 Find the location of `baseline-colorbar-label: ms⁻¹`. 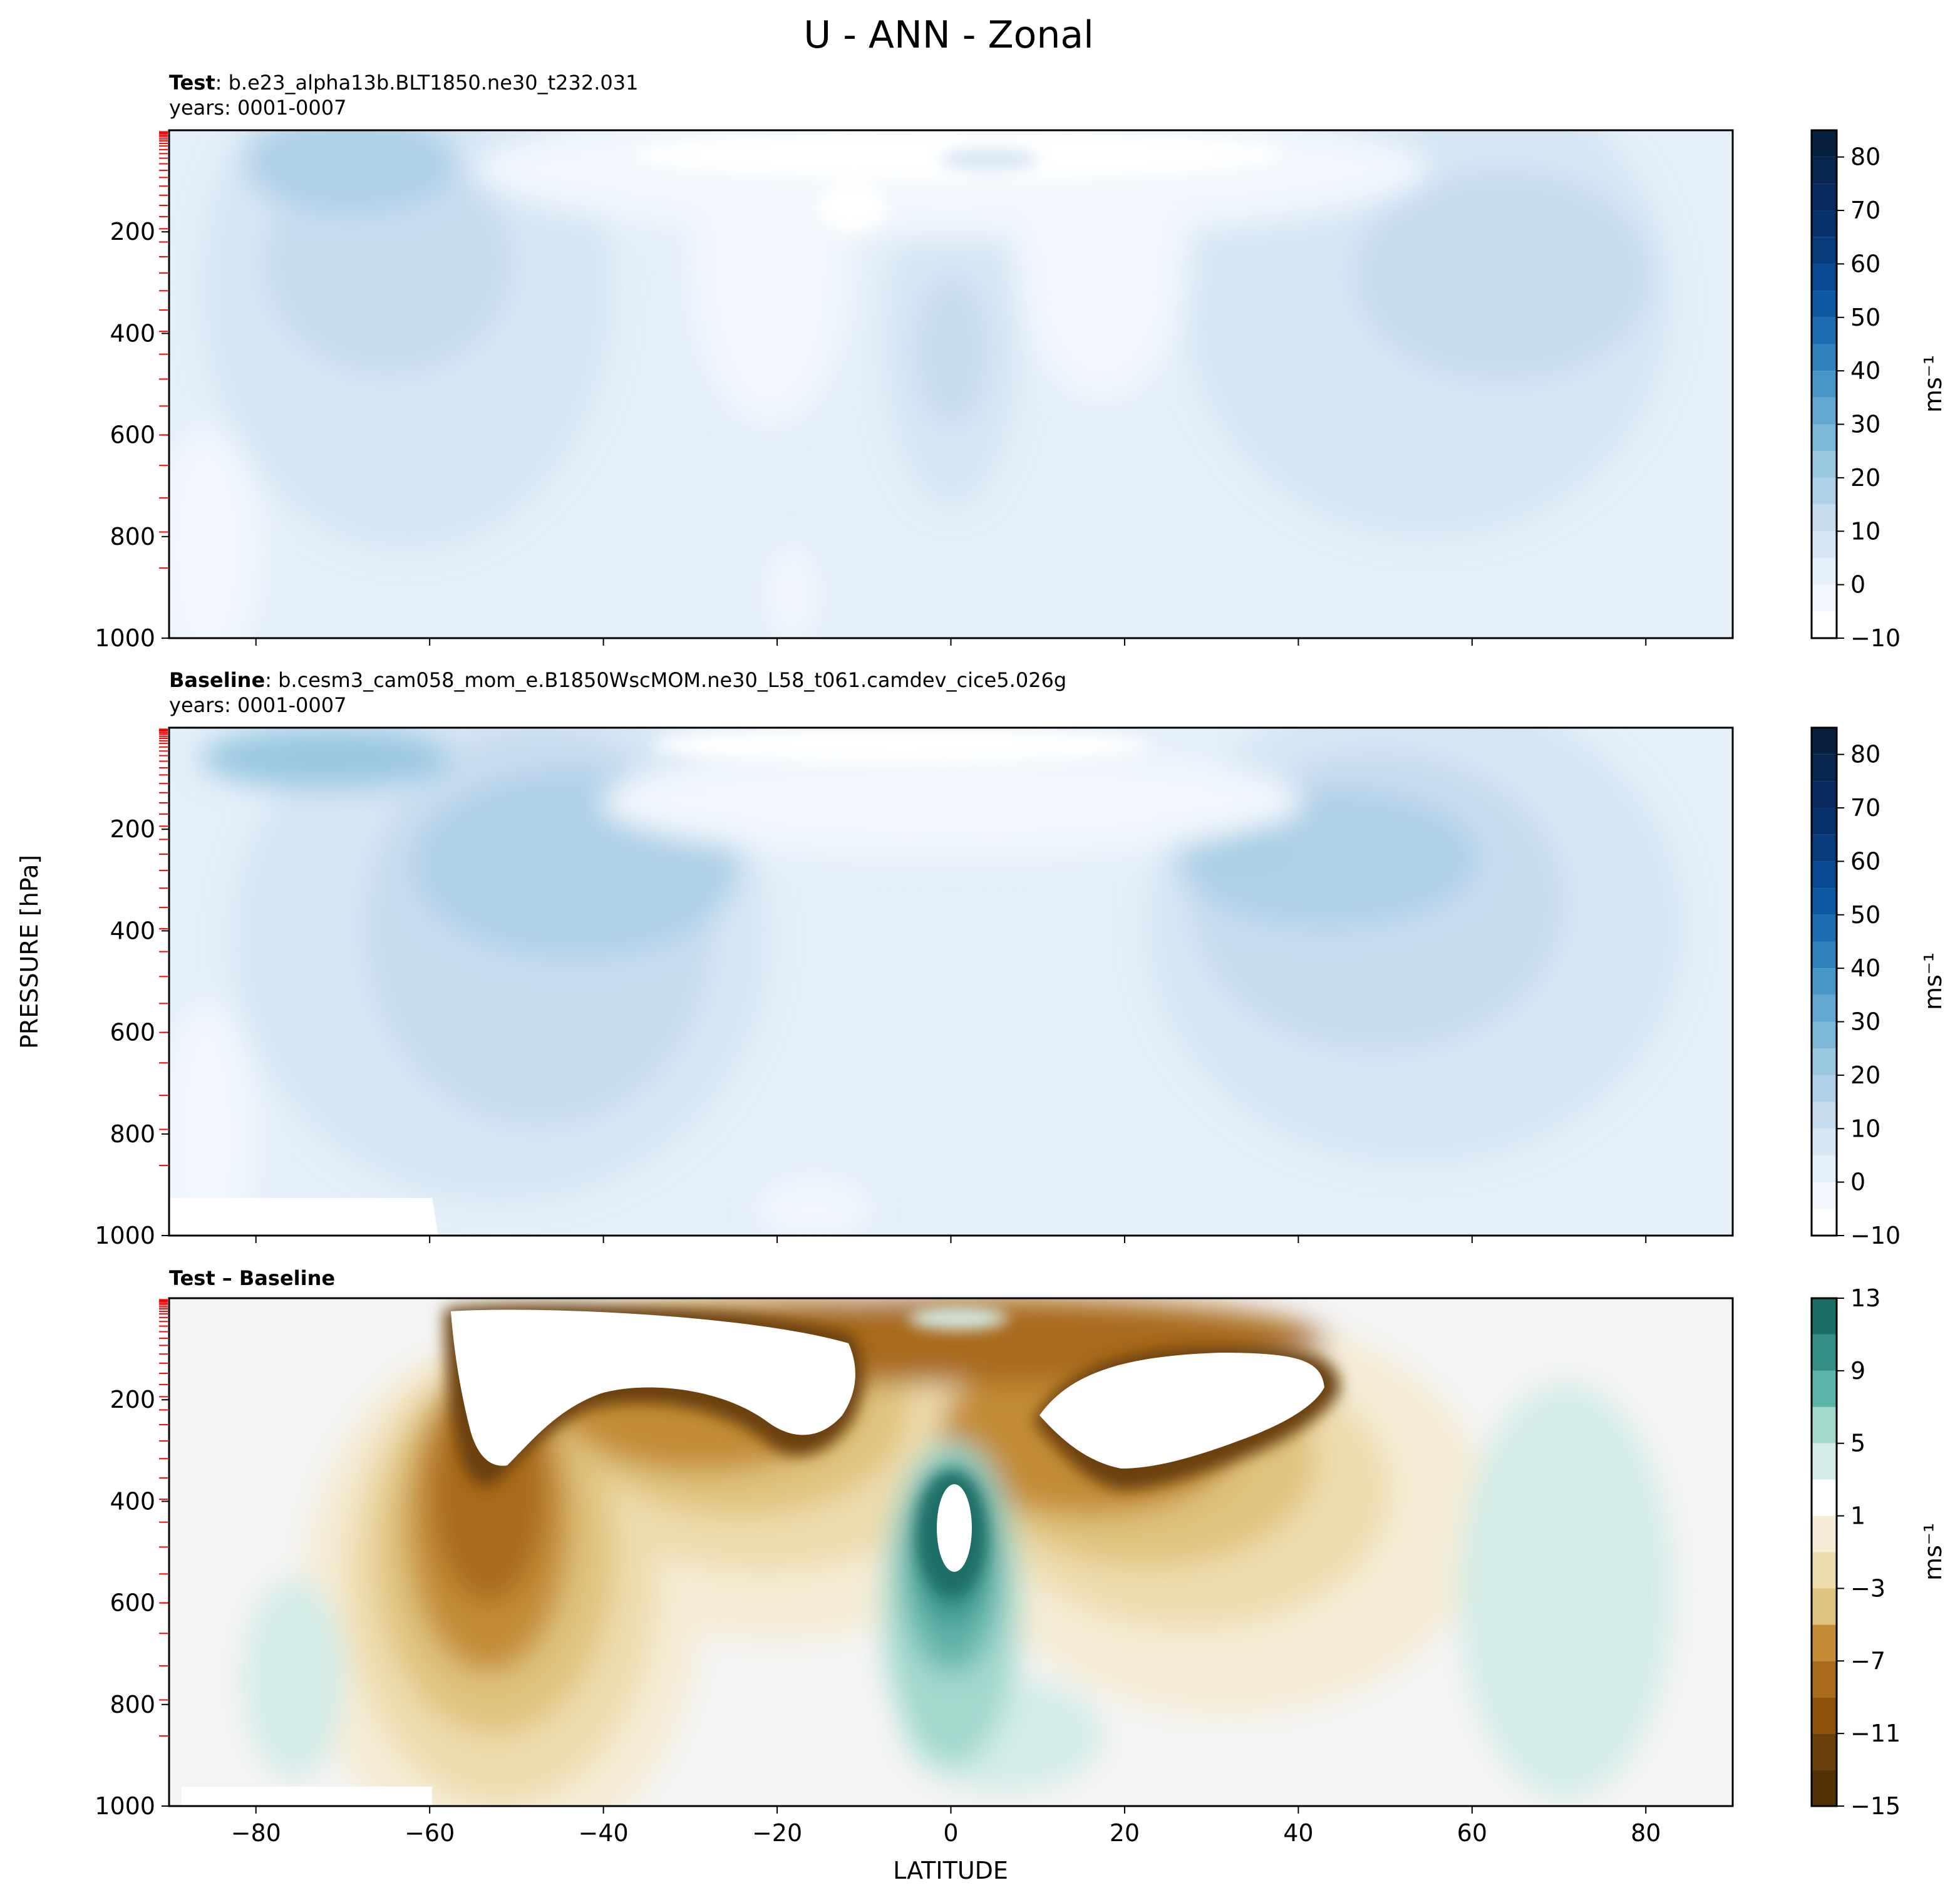

baseline-colorbar-label: ms⁻¹ is located at coordinates (1933, 981).